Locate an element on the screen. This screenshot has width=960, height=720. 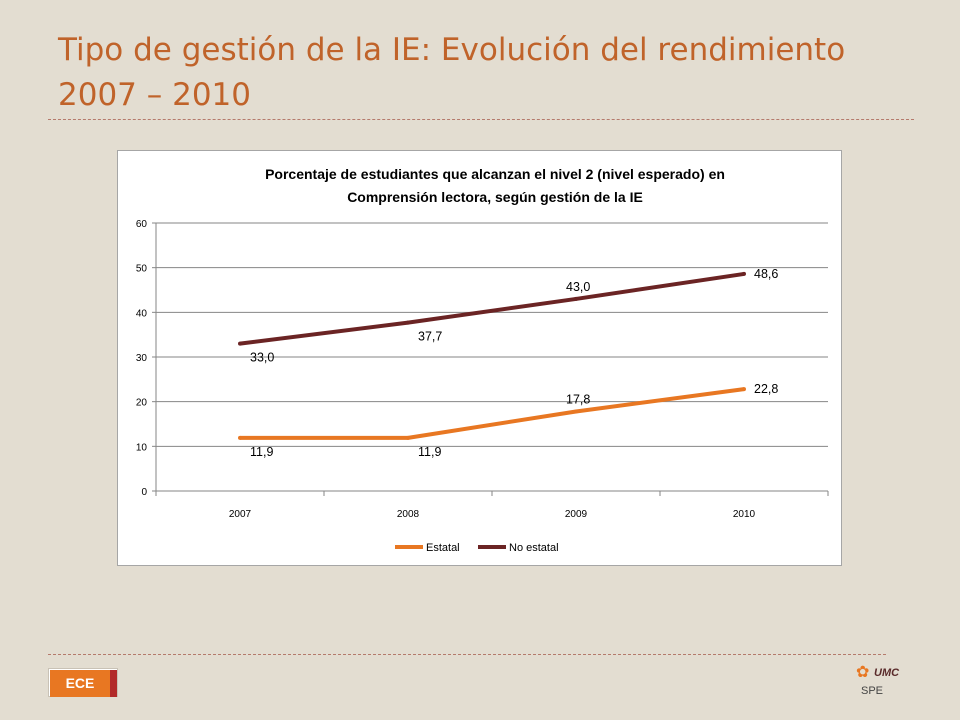
data-label: 48,6 is located at coordinates (766, 274).